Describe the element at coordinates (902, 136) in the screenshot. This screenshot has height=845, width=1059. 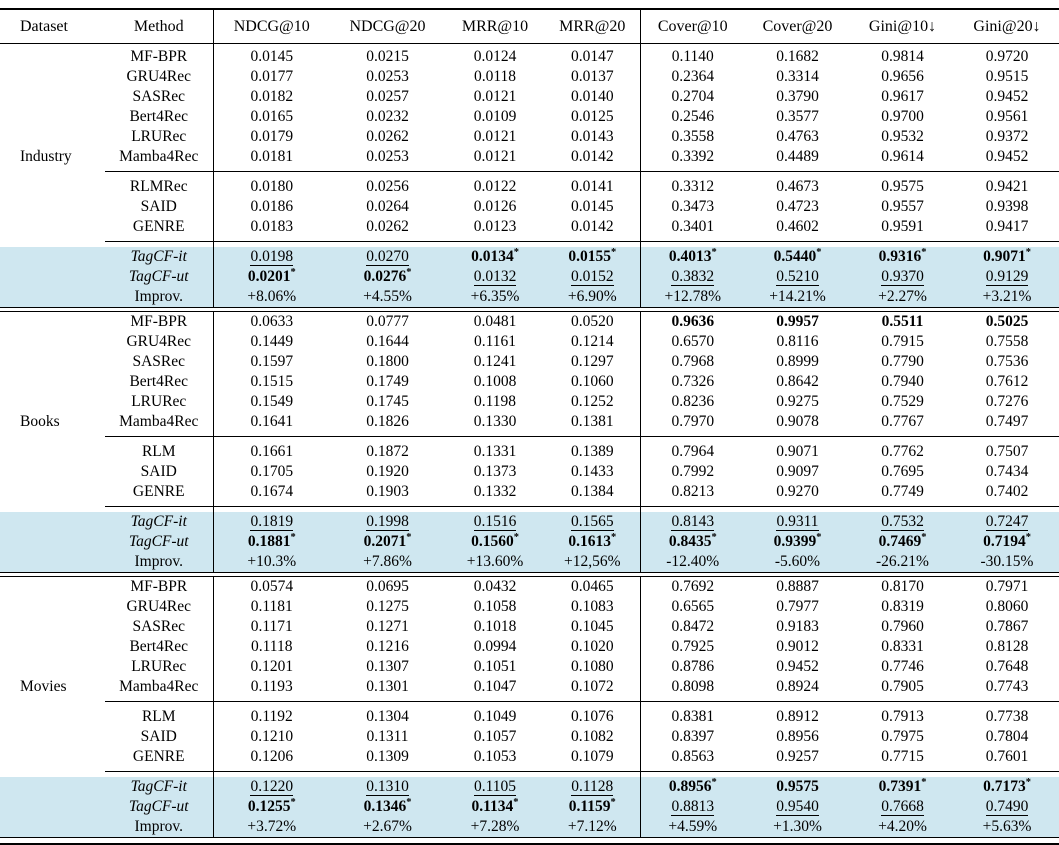
I see `metric-cell: 0.9532` at that location.